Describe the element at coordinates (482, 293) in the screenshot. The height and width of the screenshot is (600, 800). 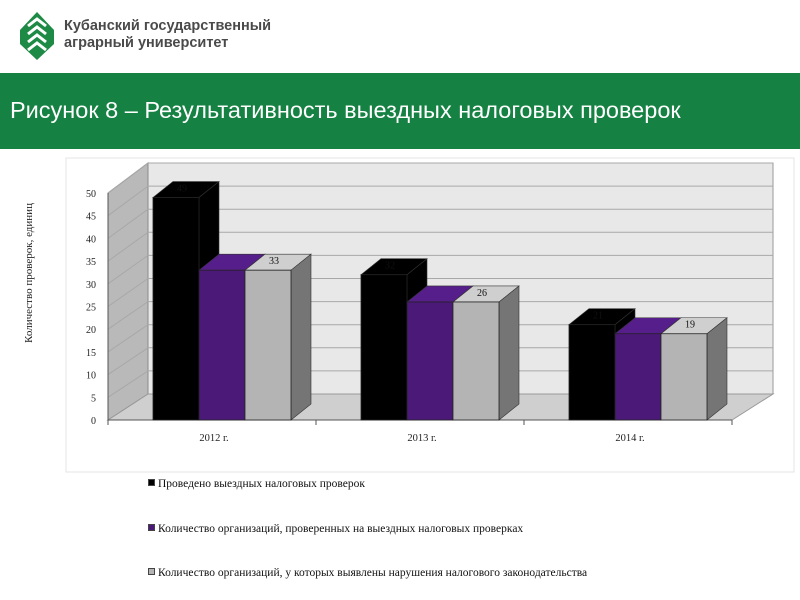
I see `data-label: 26` at that location.